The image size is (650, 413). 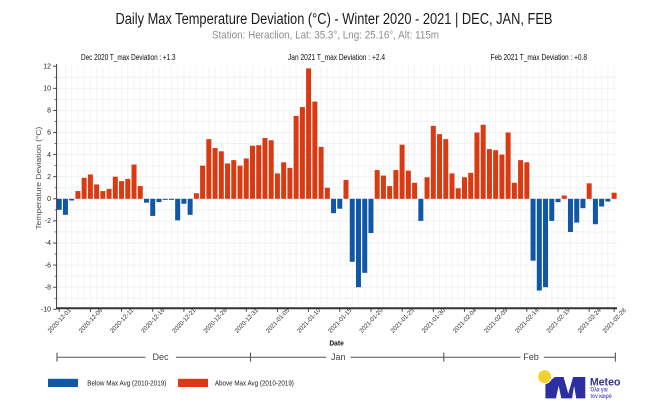 I want to click on svg-text: 6, so click(x=49, y=133).